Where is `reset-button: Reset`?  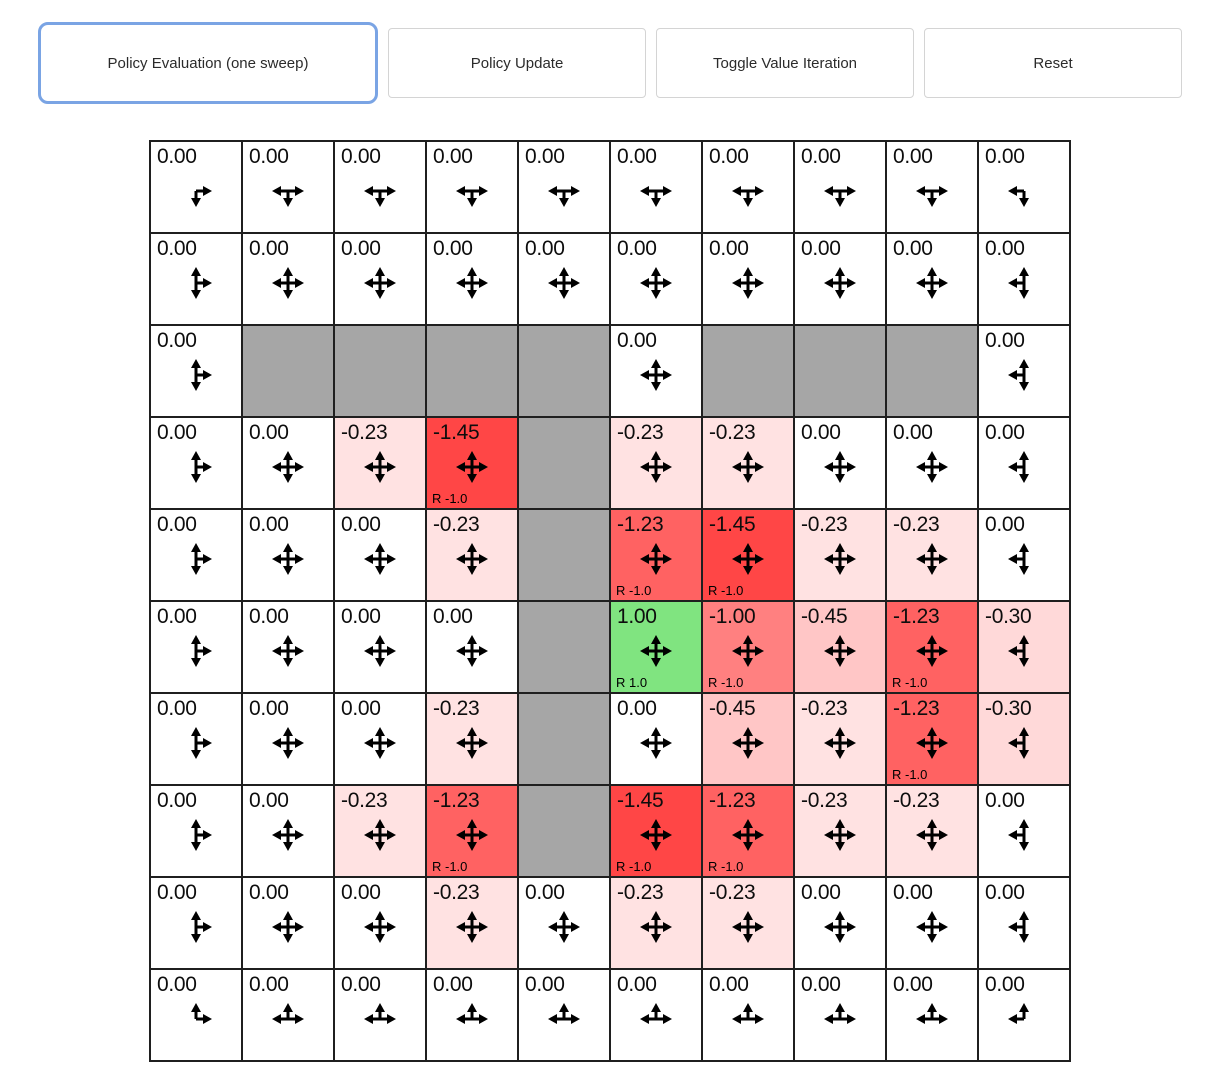 reset-button: Reset is located at coordinates (1053, 63).